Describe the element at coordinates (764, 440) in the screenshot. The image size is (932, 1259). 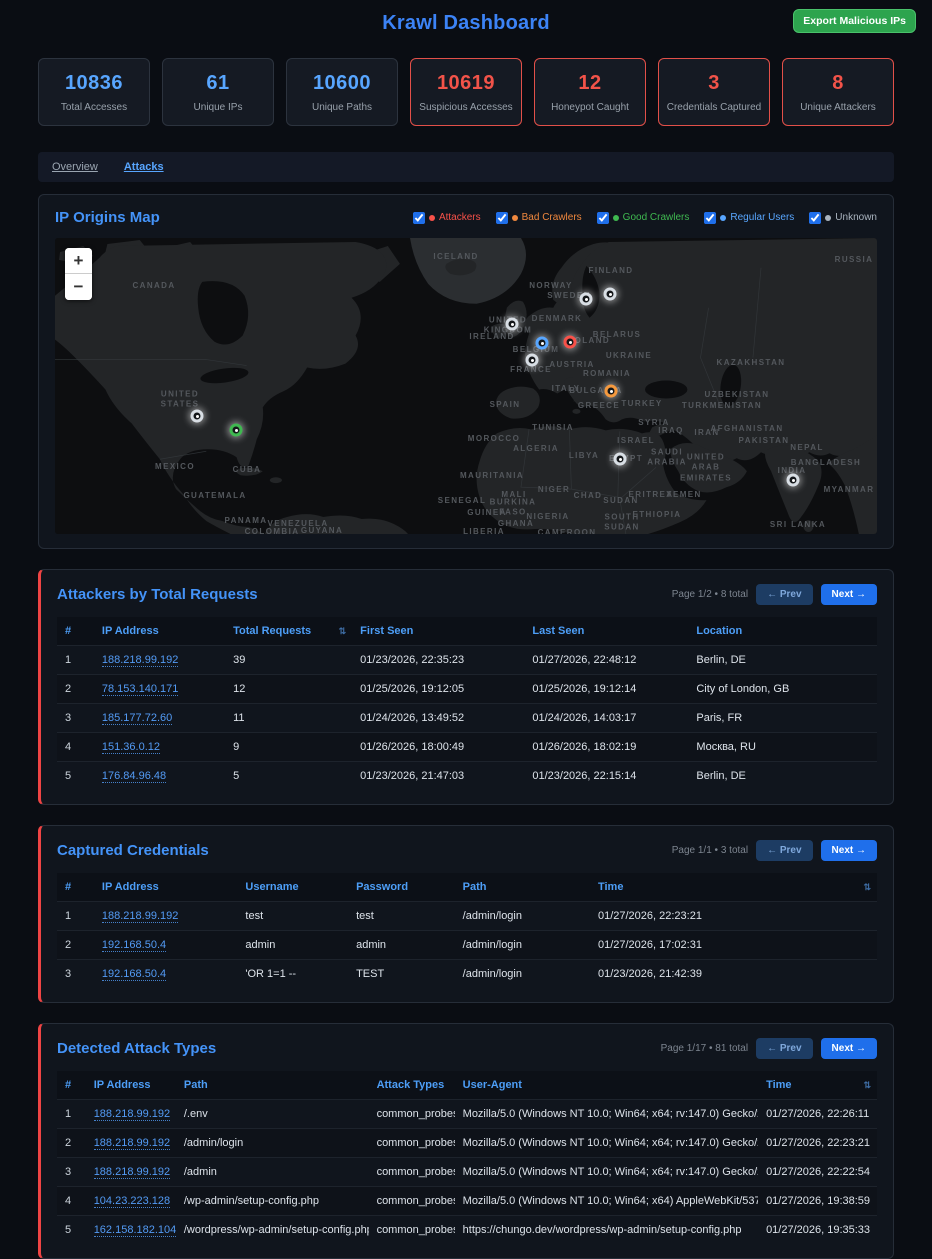
I see `map-country-label: PAKISTAN` at that location.